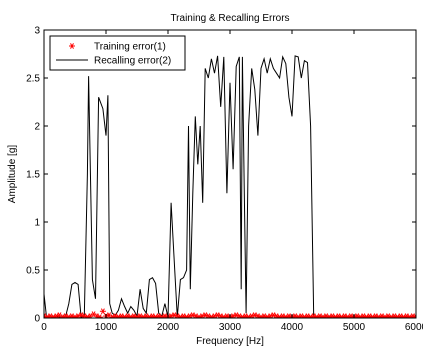 Image resolution: width=423 pixels, height=346 pixels. I want to click on chart-title: Training & Recalling Errors, so click(229, 18).